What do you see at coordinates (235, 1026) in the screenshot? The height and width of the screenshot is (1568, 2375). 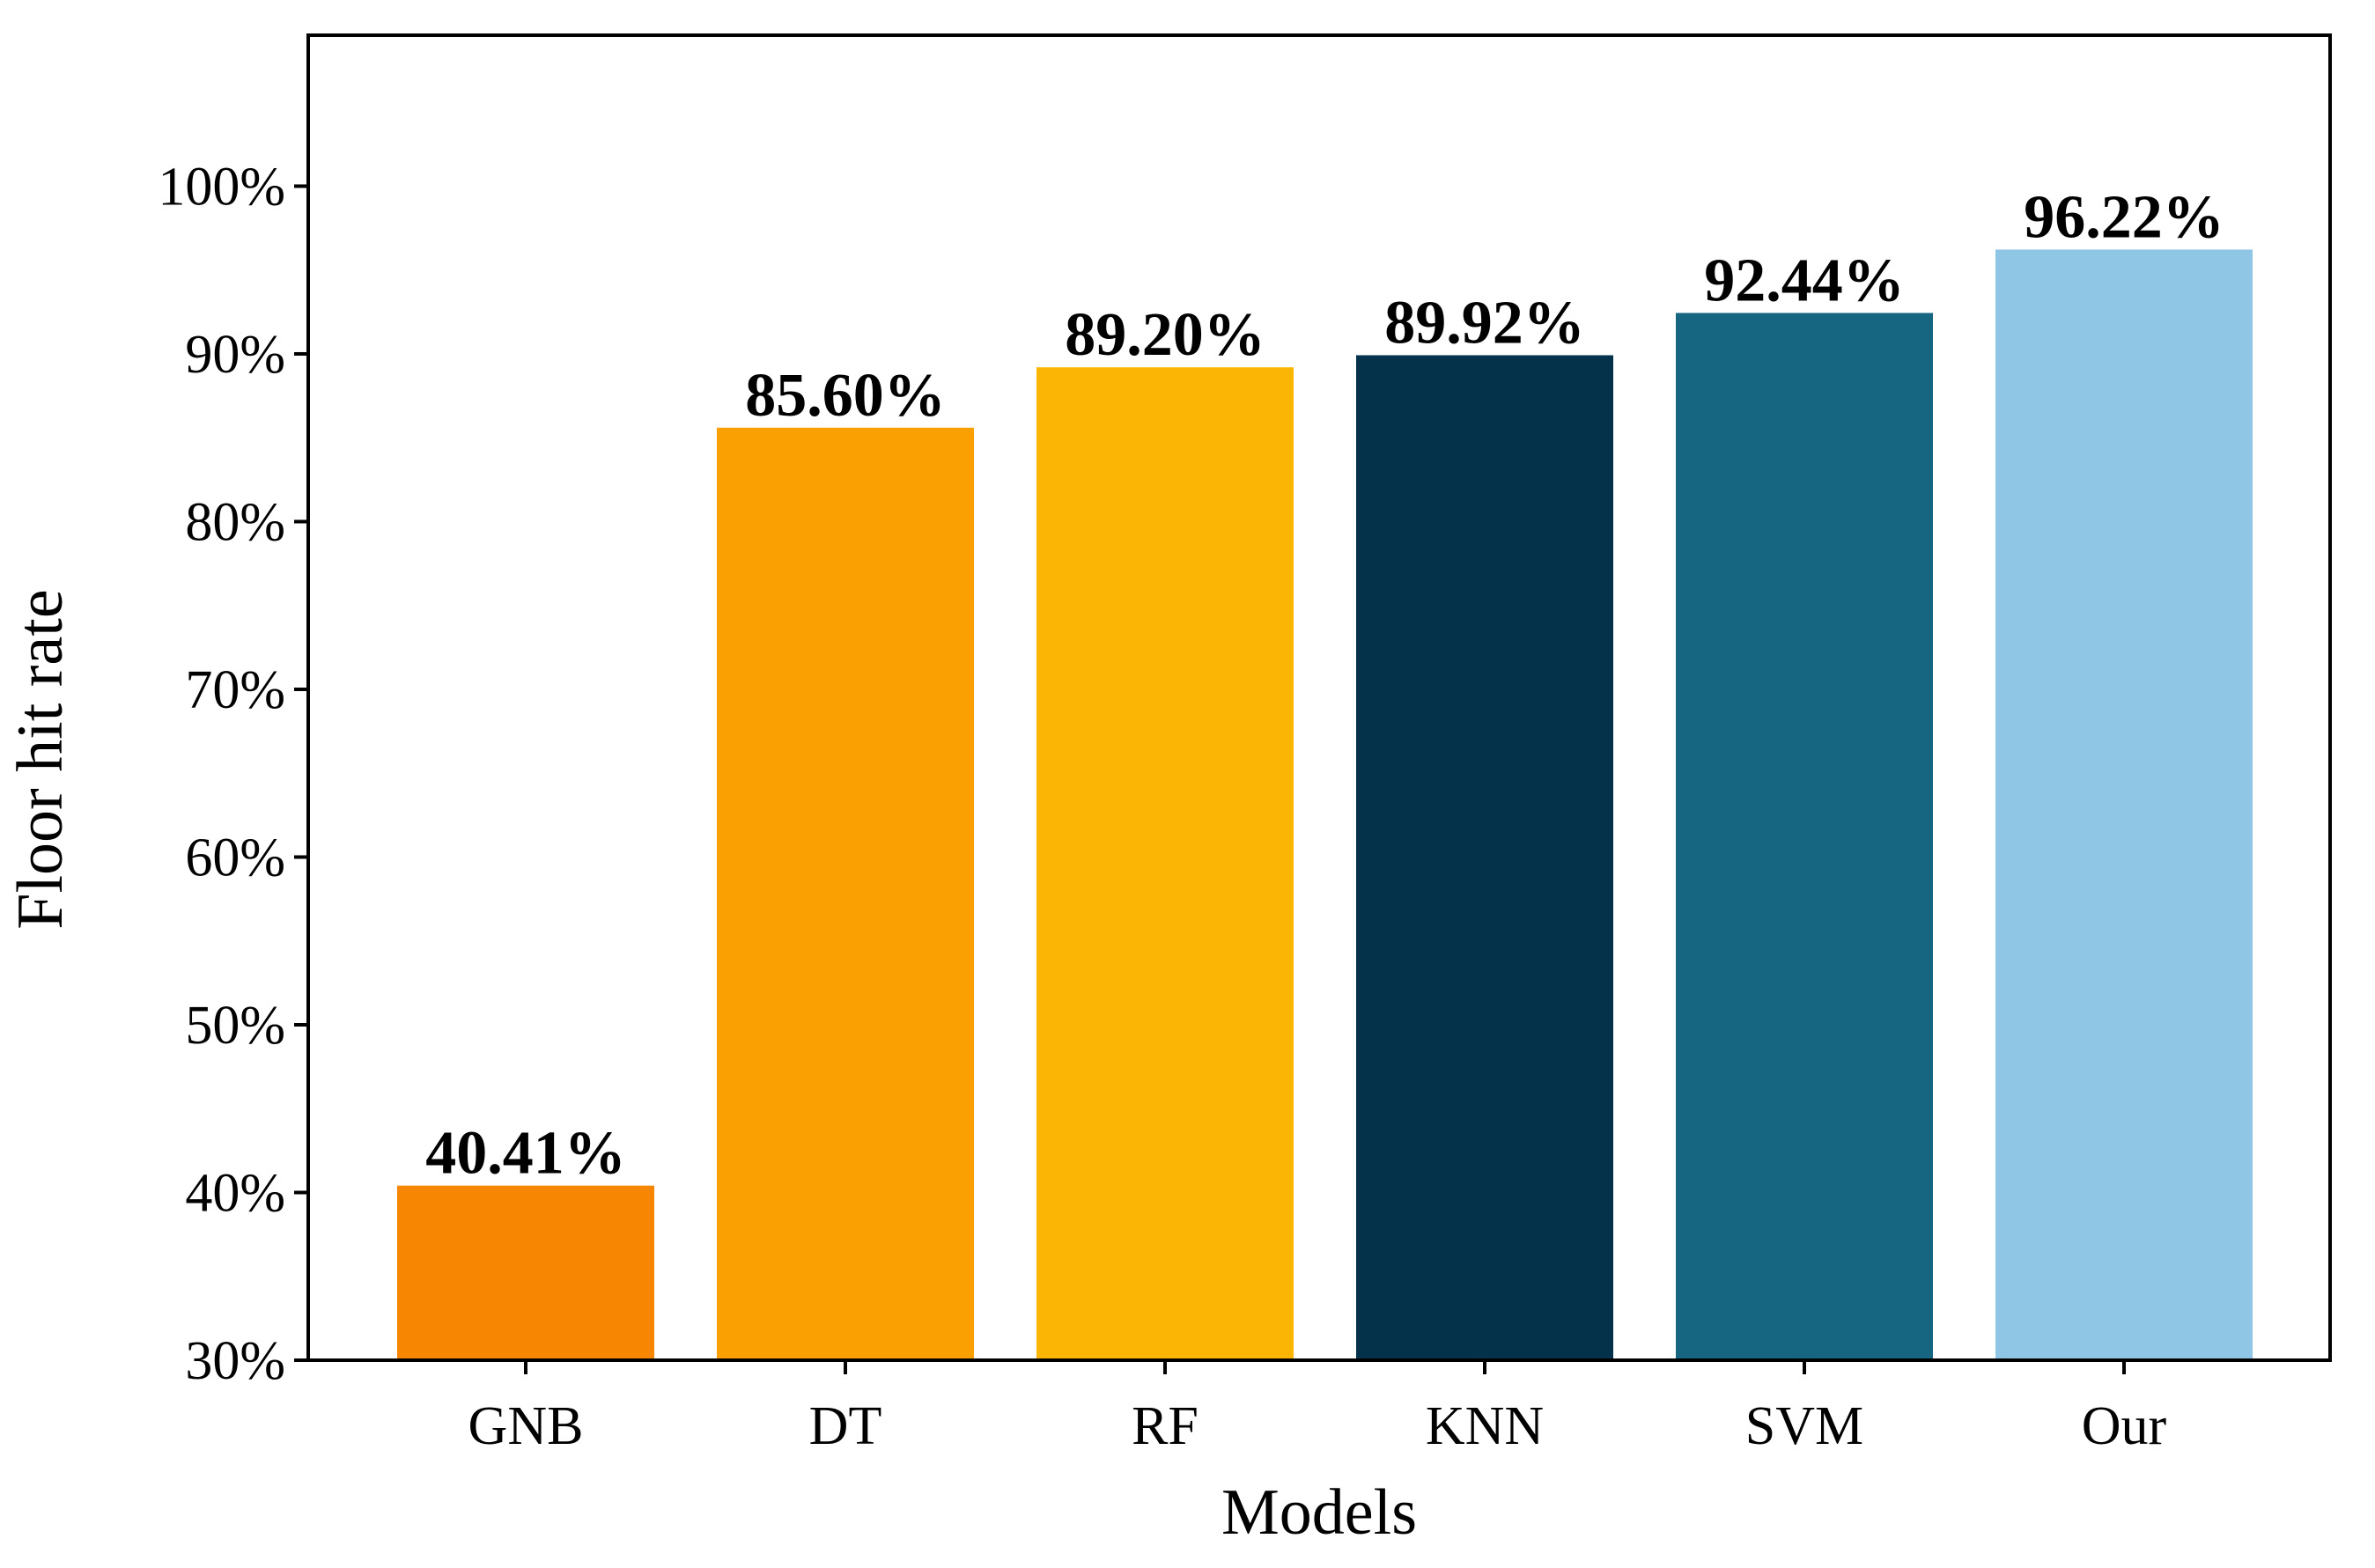 I see `y-tick-label: 50%` at bounding box center [235, 1026].